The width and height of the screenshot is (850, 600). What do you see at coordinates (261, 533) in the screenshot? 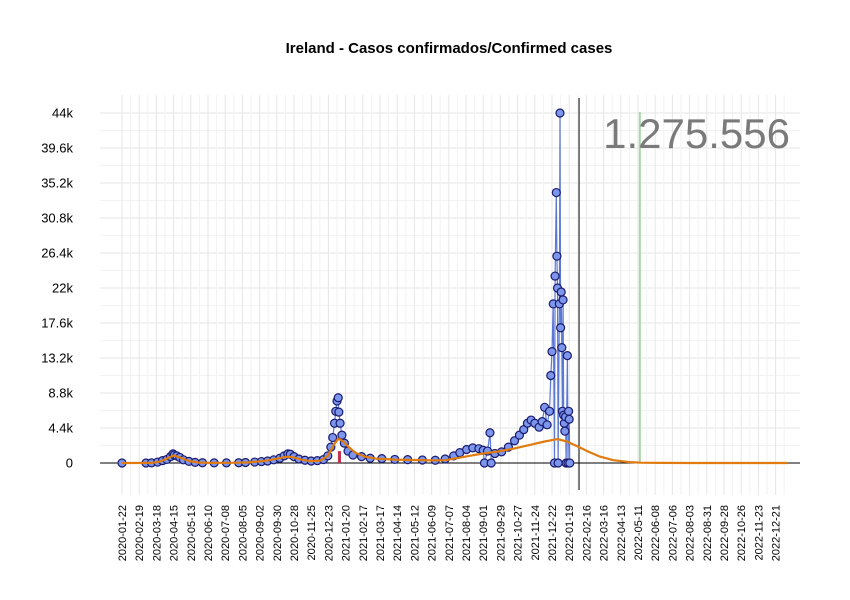
I see `x-tick-label: 2020-09-02` at bounding box center [261, 533].